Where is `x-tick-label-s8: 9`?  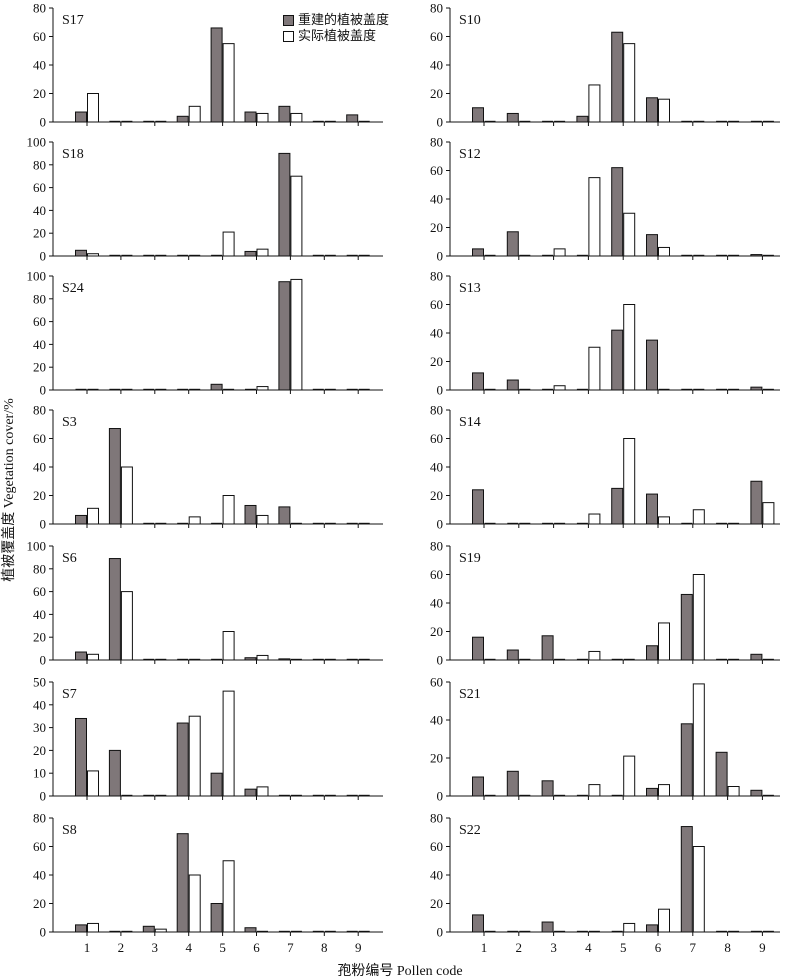 x-tick-label-s8: 9 is located at coordinates (358, 947).